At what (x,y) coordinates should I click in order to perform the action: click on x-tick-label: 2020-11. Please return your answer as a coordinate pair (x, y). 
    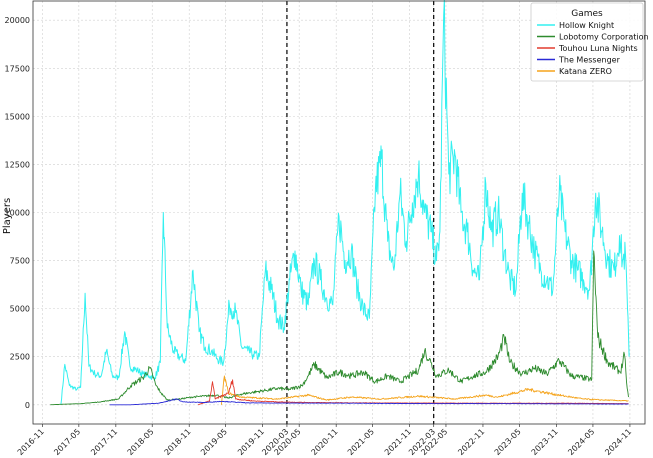
    Looking at the image, I should click on (325, 442).